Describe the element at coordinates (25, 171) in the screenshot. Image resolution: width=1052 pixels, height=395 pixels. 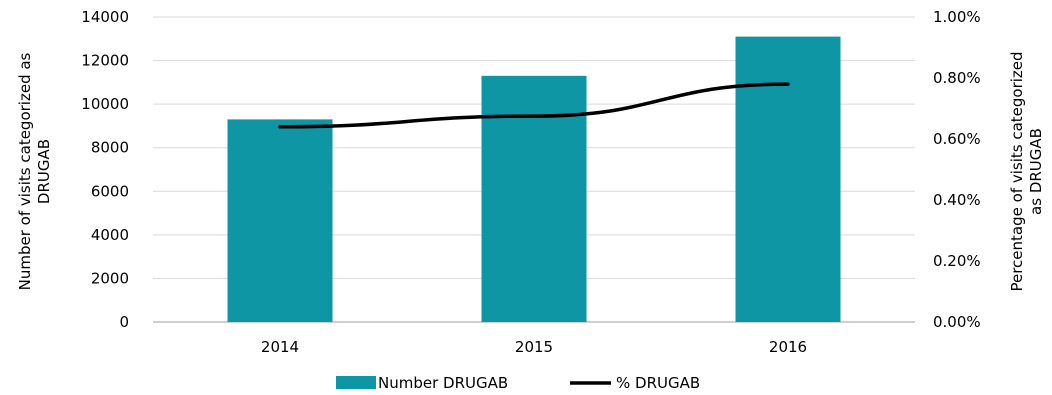
I see `left-axis-title-line: Number of visits categorized as` at that location.